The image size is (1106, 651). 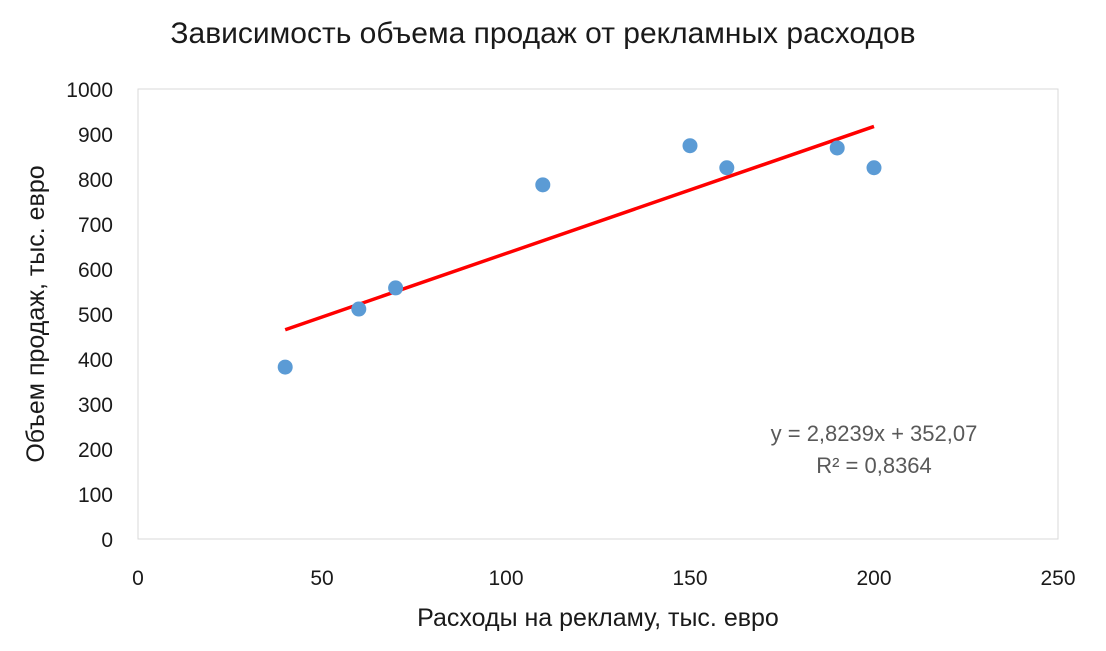 What do you see at coordinates (874, 465) in the screenshot?
I see `trendline-r2-label: R² = 0,8364` at bounding box center [874, 465].